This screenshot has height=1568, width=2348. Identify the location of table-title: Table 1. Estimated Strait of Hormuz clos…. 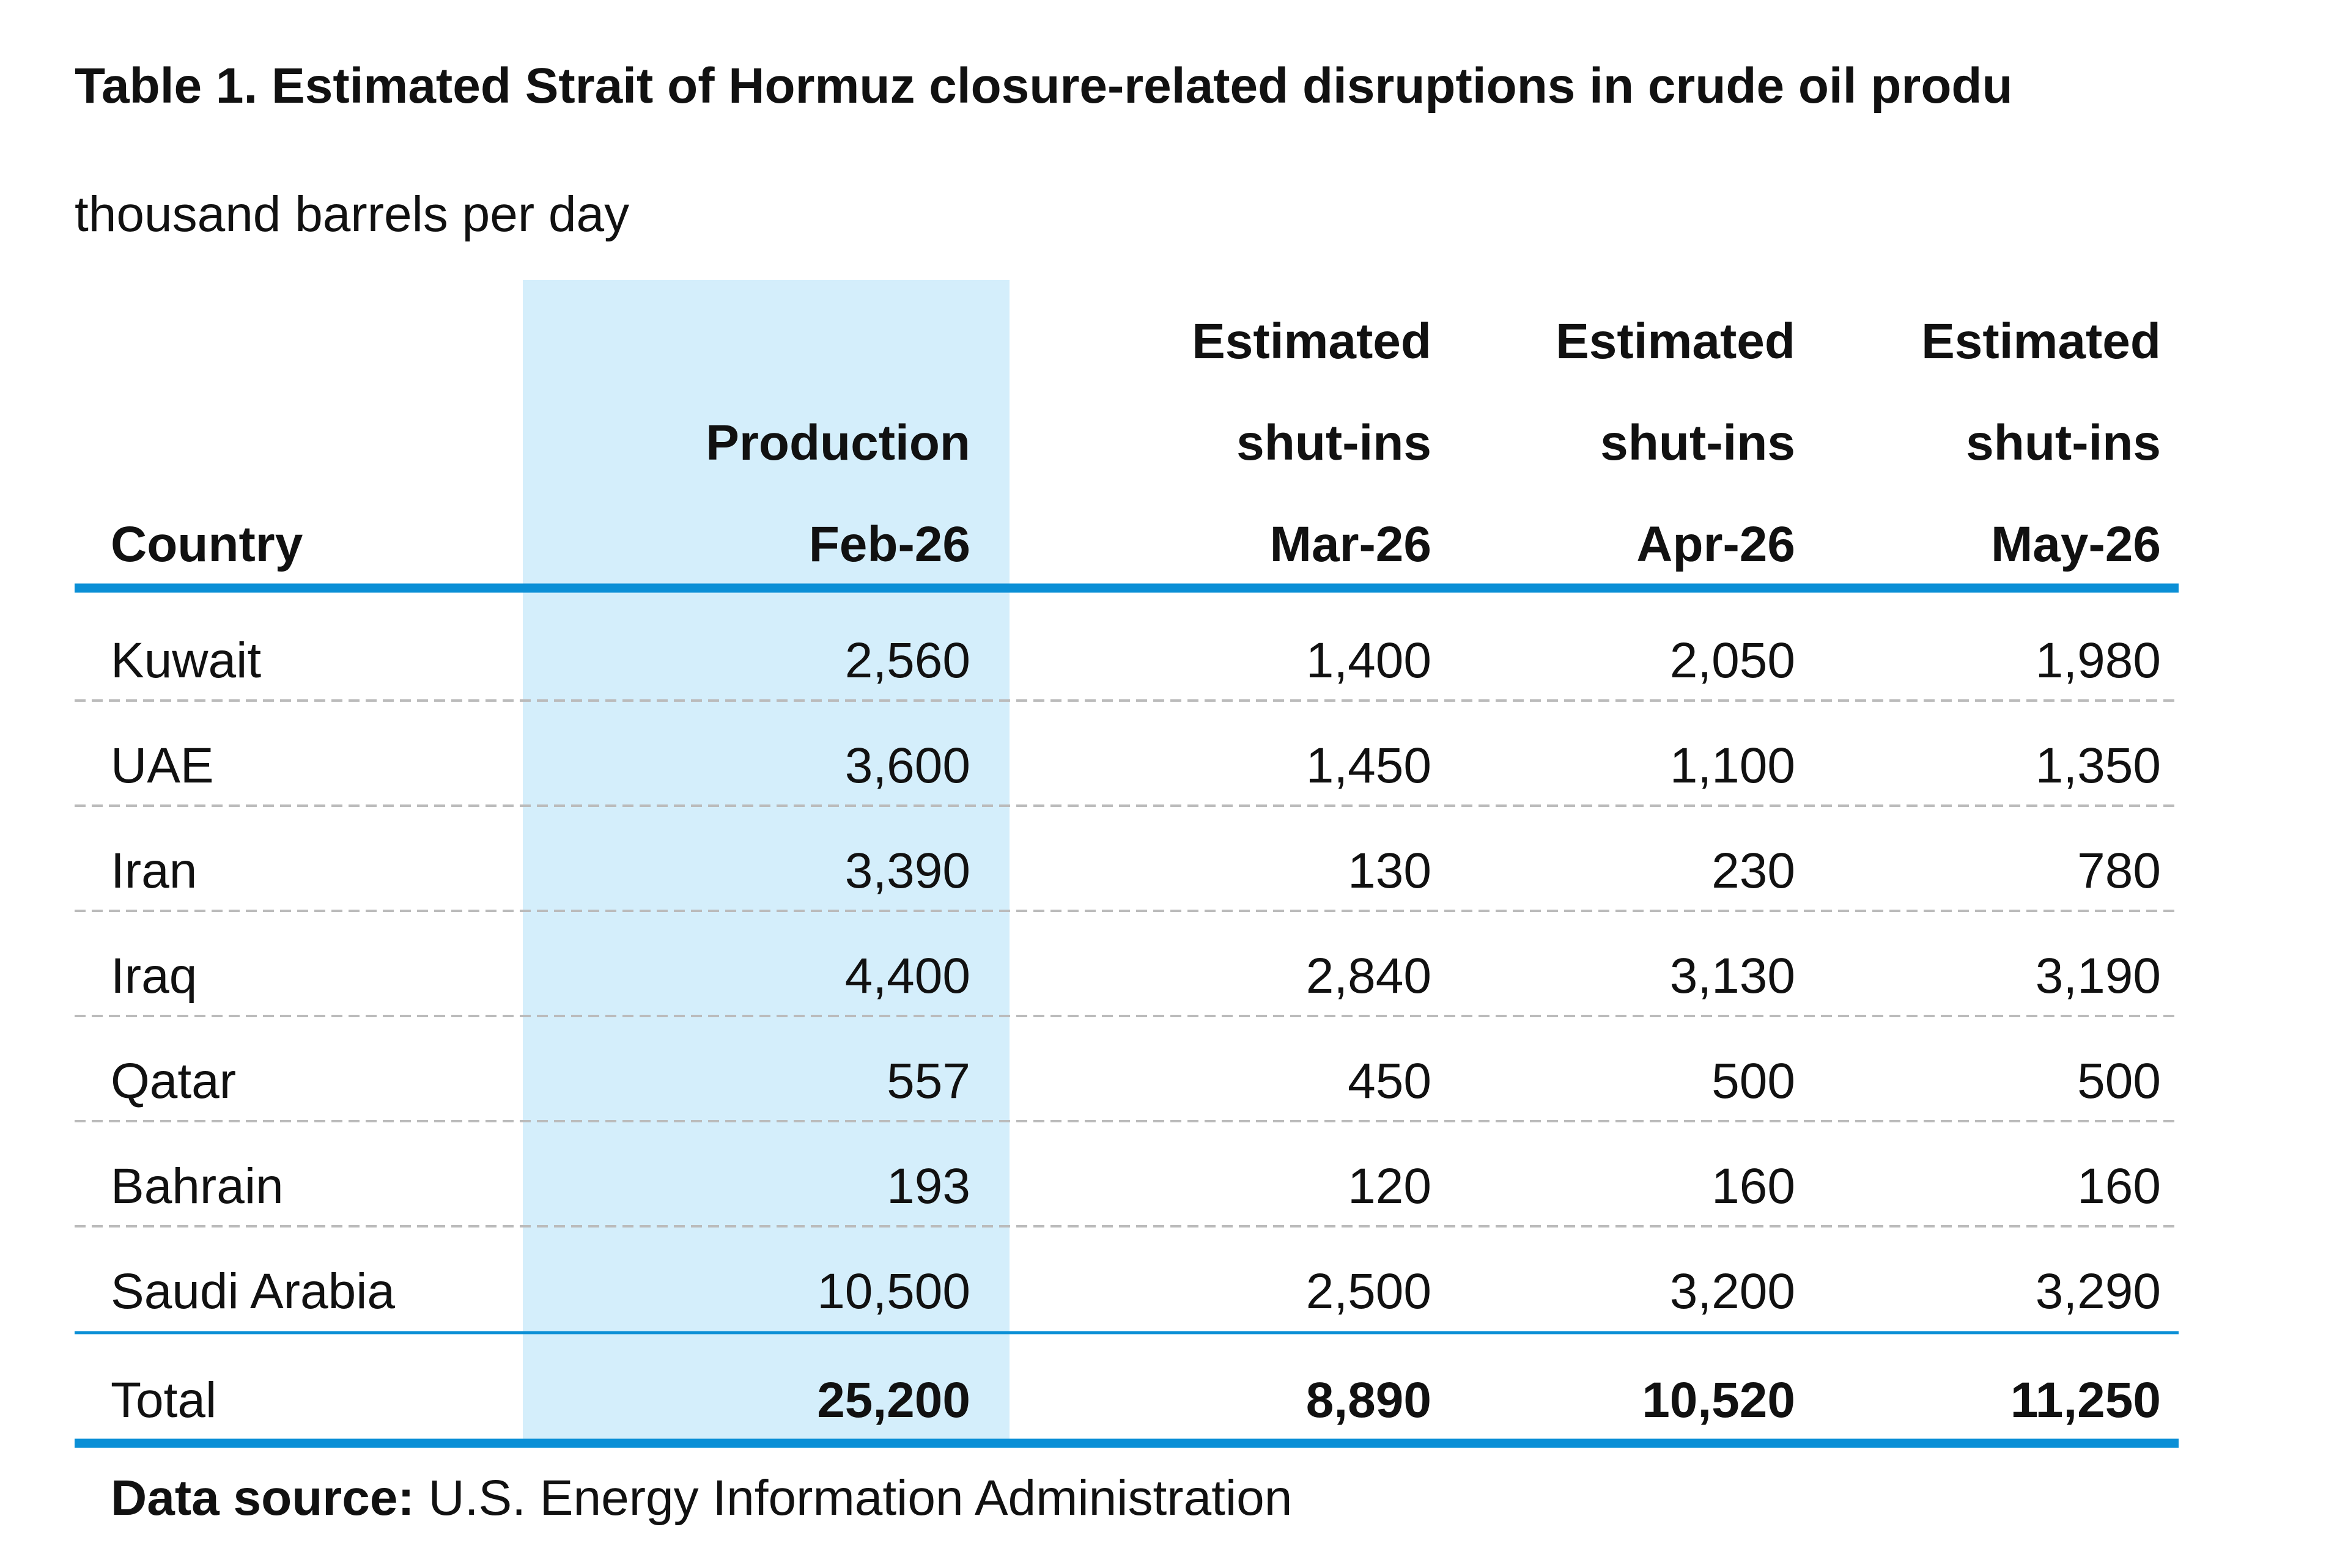
(1044, 86).